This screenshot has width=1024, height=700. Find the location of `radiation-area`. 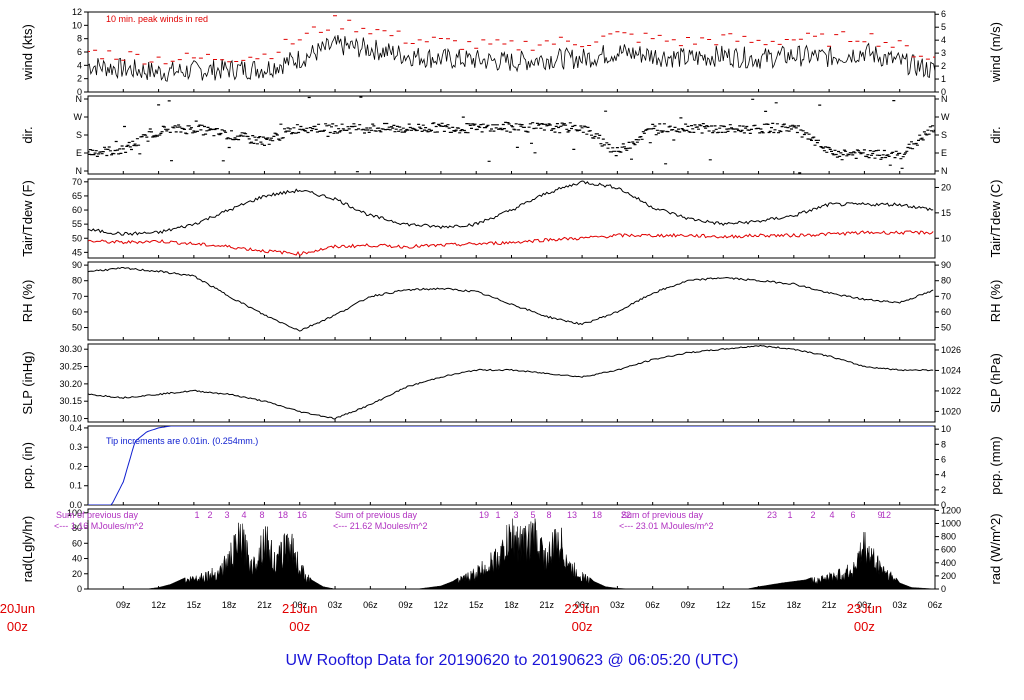

radiation-area is located at coordinates (511, 553).